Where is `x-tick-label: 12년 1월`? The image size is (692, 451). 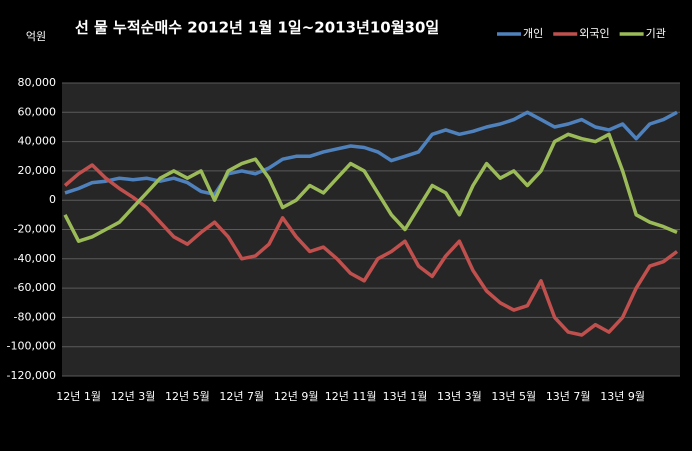 x-tick-label: 12년 1월 is located at coordinates (78, 396).